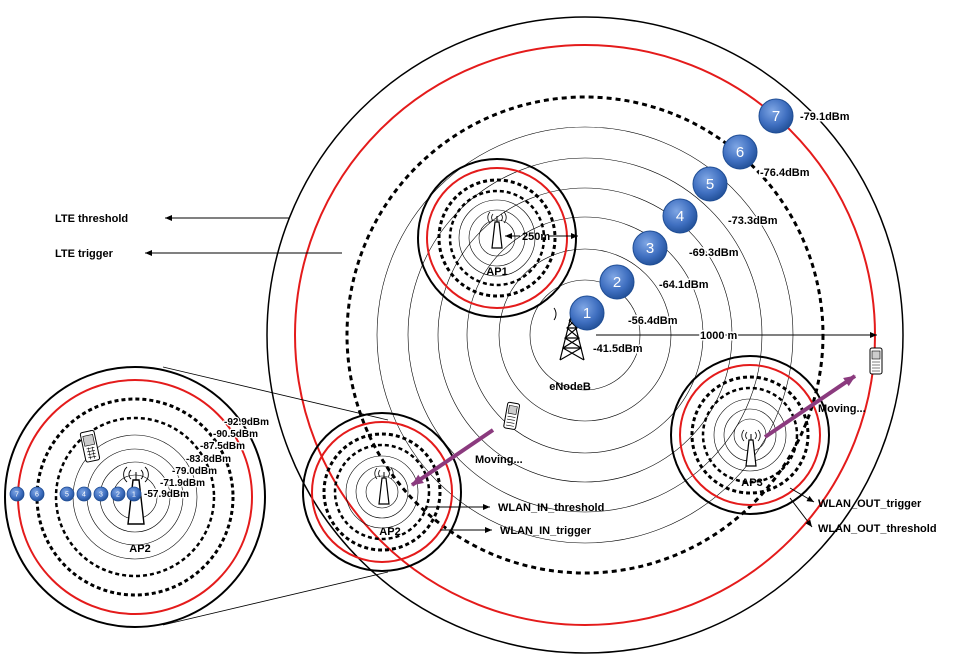  I want to click on wlan-point-badge: 3, so click(101, 494).